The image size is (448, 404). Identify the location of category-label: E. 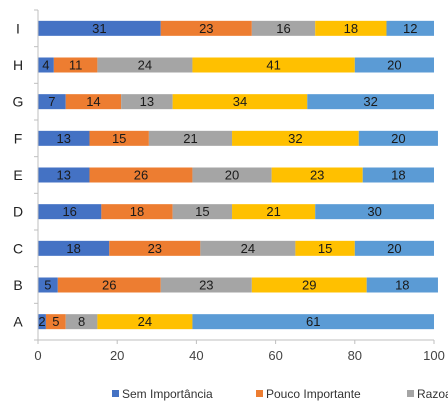
(17, 175).